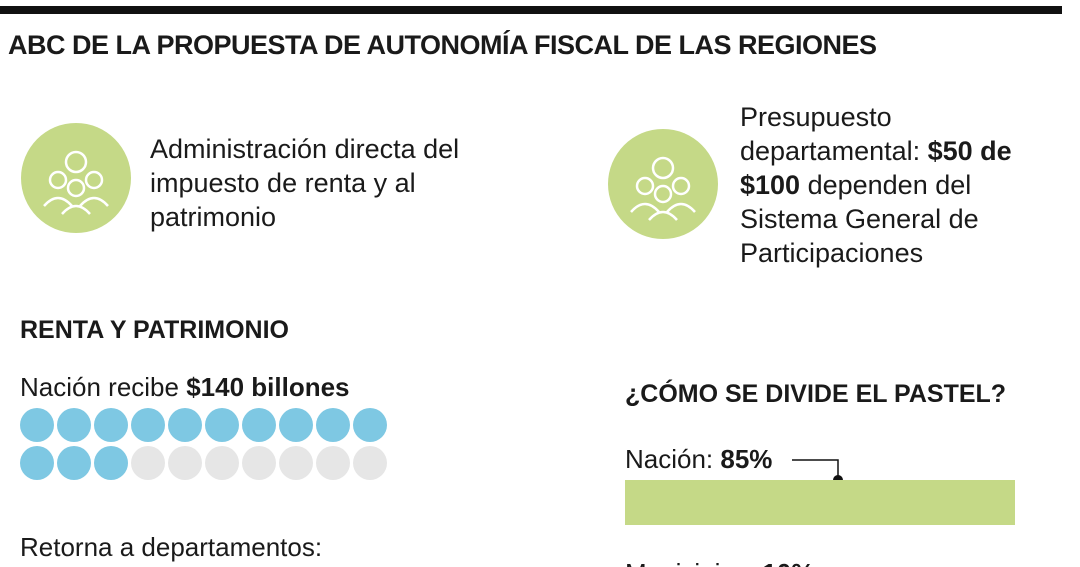 This screenshot has width=1080, height=567. Describe the element at coordinates (673, 459) in the screenshot. I see `text: Nación:` at that location.